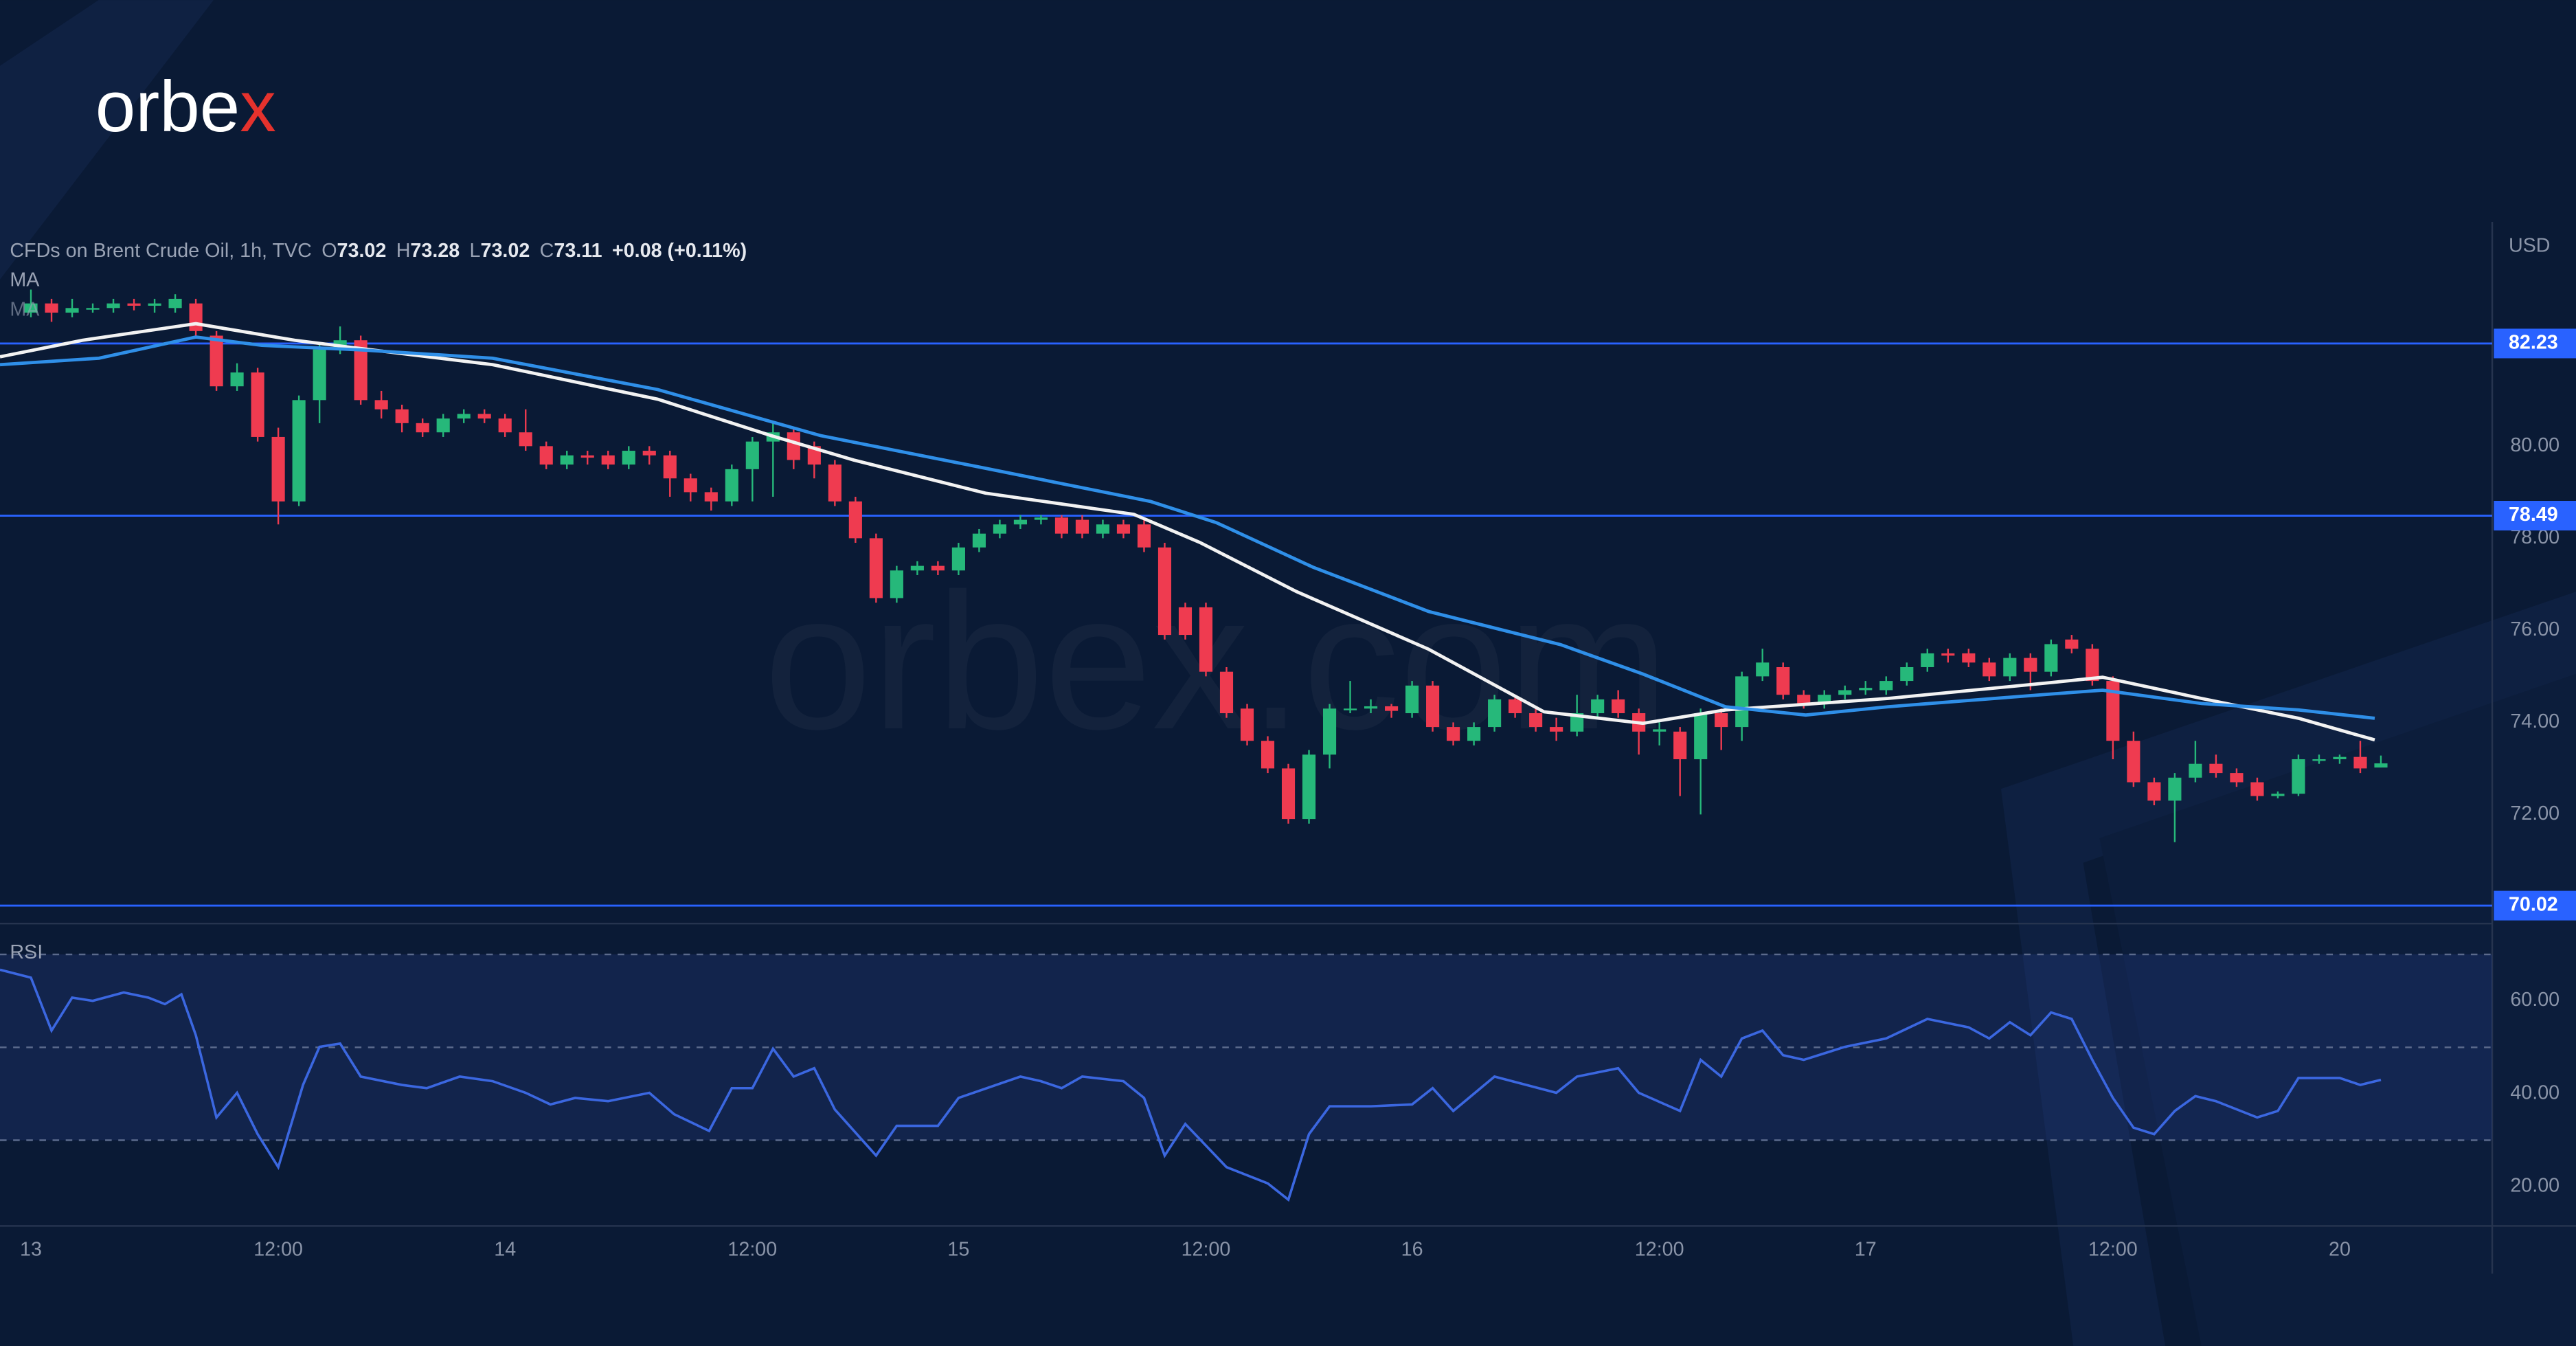 The width and height of the screenshot is (2576, 1346). I want to click on decor-panel, so click(2337, 1009).